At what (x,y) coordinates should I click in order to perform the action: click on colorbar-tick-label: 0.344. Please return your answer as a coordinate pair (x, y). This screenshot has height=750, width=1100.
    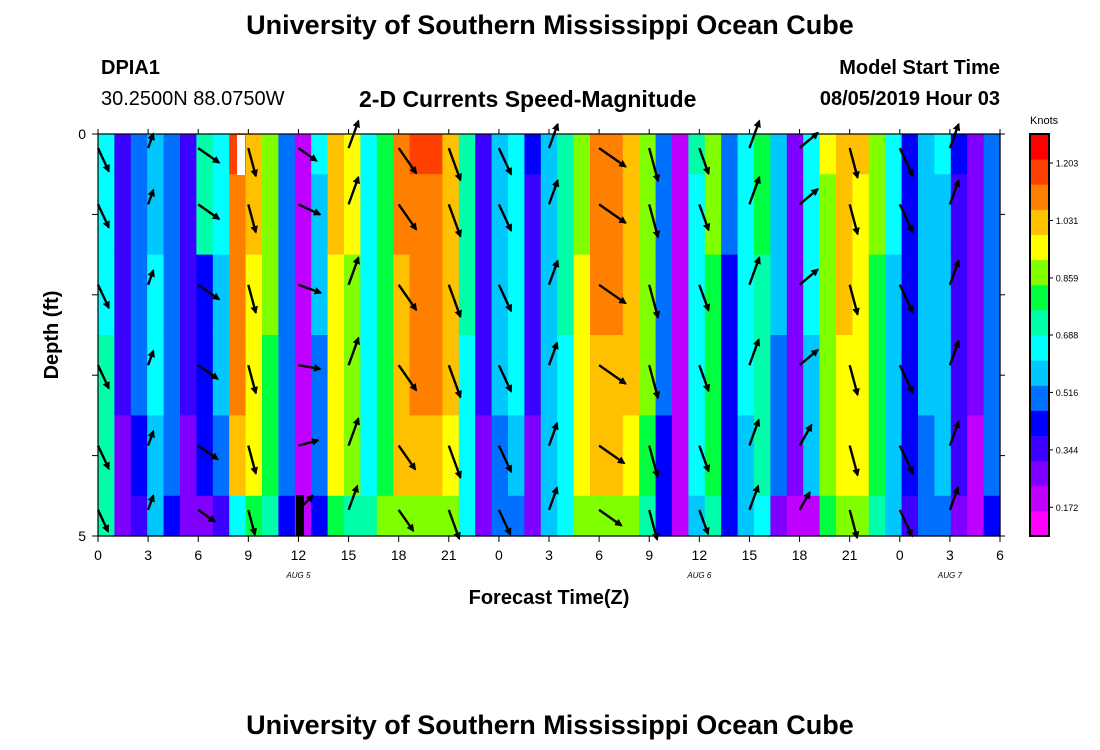
    Looking at the image, I should click on (1067, 450).